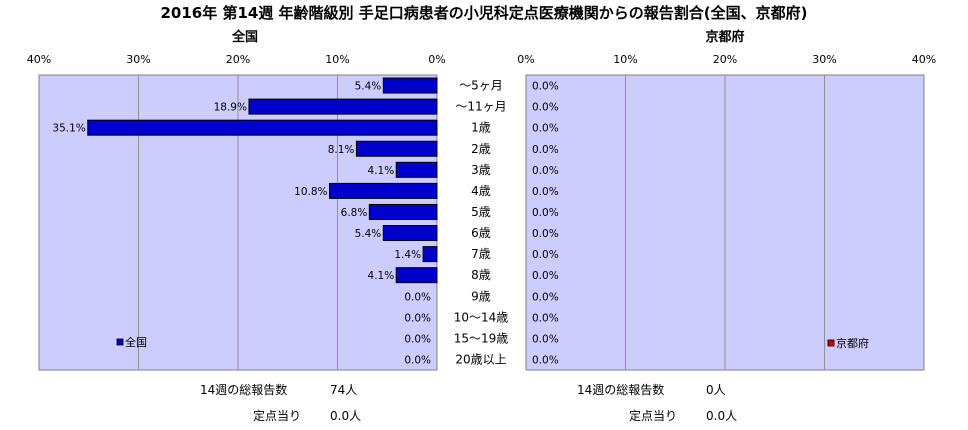  What do you see at coordinates (481, 317) in the screenshot?
I see `category-label: 10～14歳` at bounding box center [481, 317].